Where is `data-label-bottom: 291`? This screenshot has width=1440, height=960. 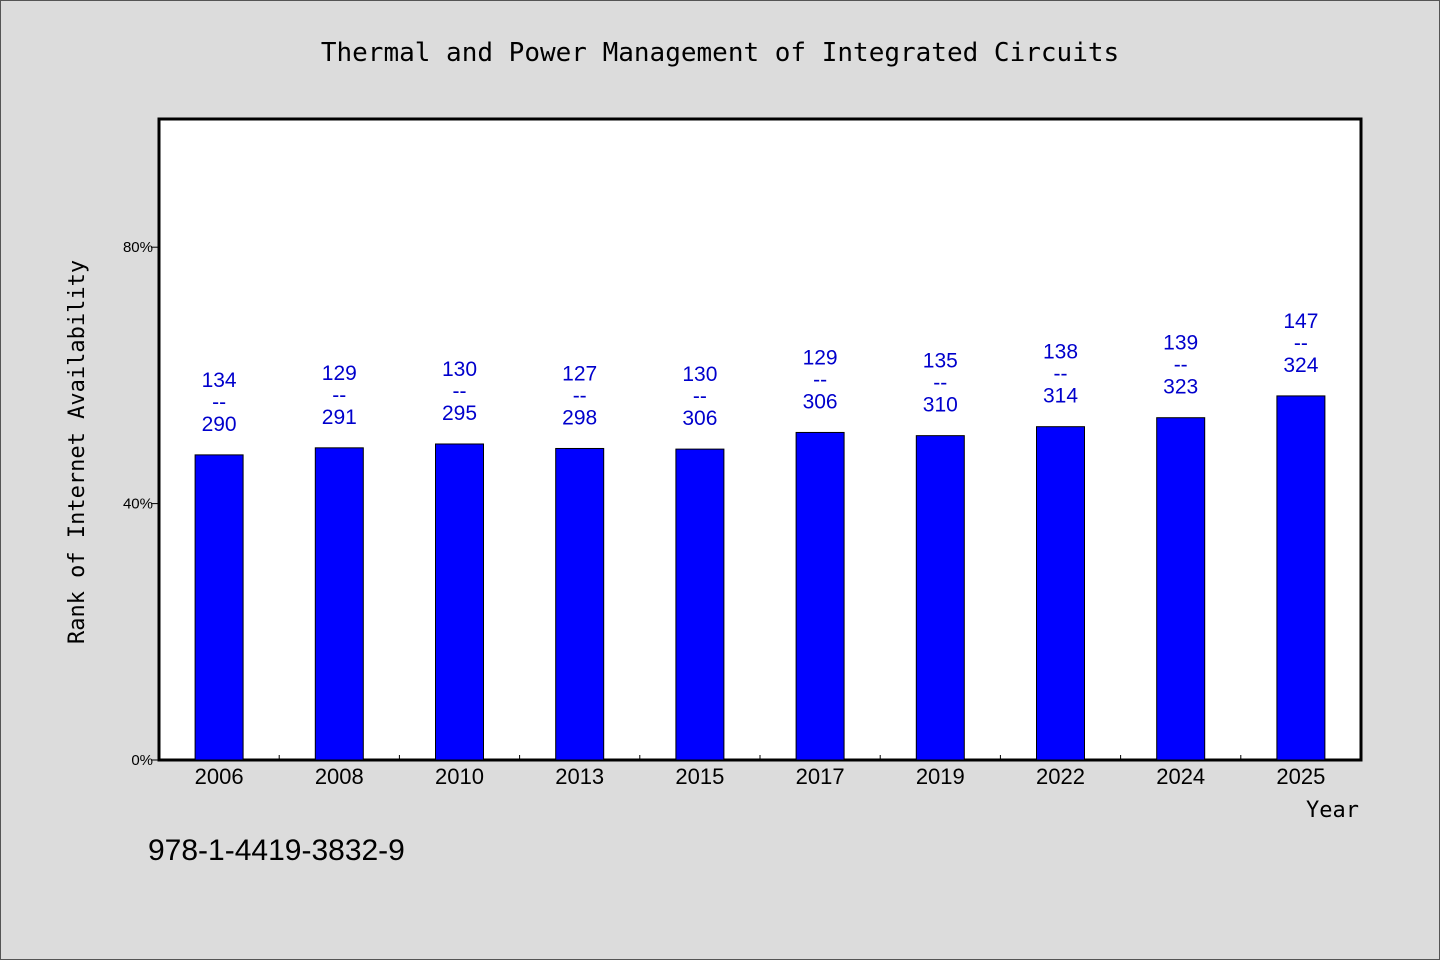 data-label-bottom: 291 is located at coordinates (339, 417).